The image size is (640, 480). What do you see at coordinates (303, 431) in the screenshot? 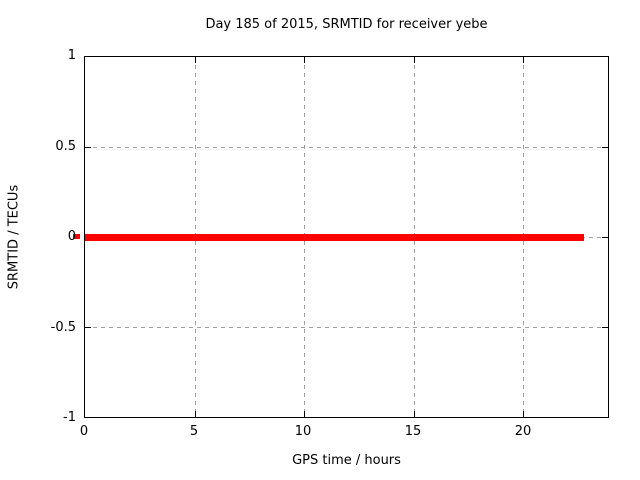
I see `xtick-label-10: 10` at bounding box center [303, 431].